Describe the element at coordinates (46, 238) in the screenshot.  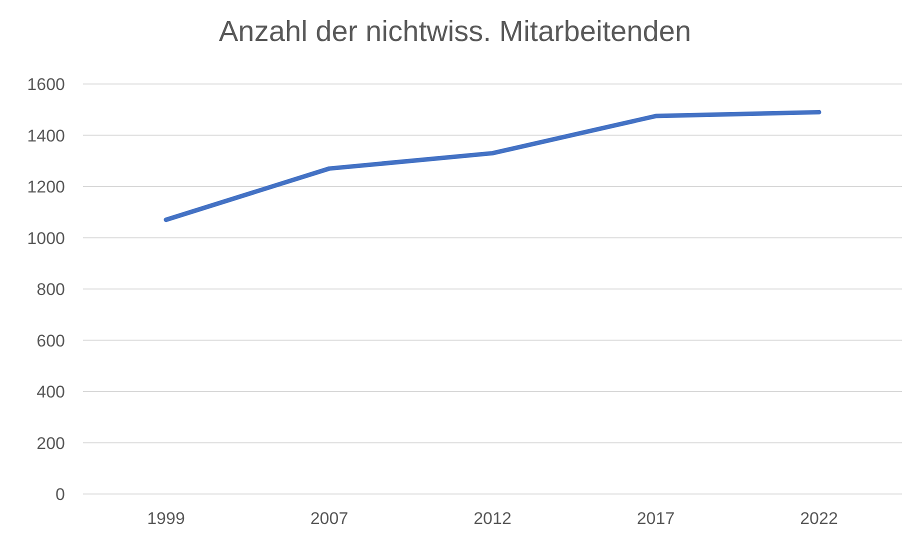
I see `y-tick-label: 1000` at that location.